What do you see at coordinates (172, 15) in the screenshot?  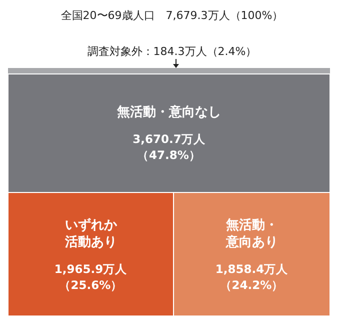 I see `text: 全国20〜69歳人口 7,679.3万人（100%）` at bounding box center [172, 15].